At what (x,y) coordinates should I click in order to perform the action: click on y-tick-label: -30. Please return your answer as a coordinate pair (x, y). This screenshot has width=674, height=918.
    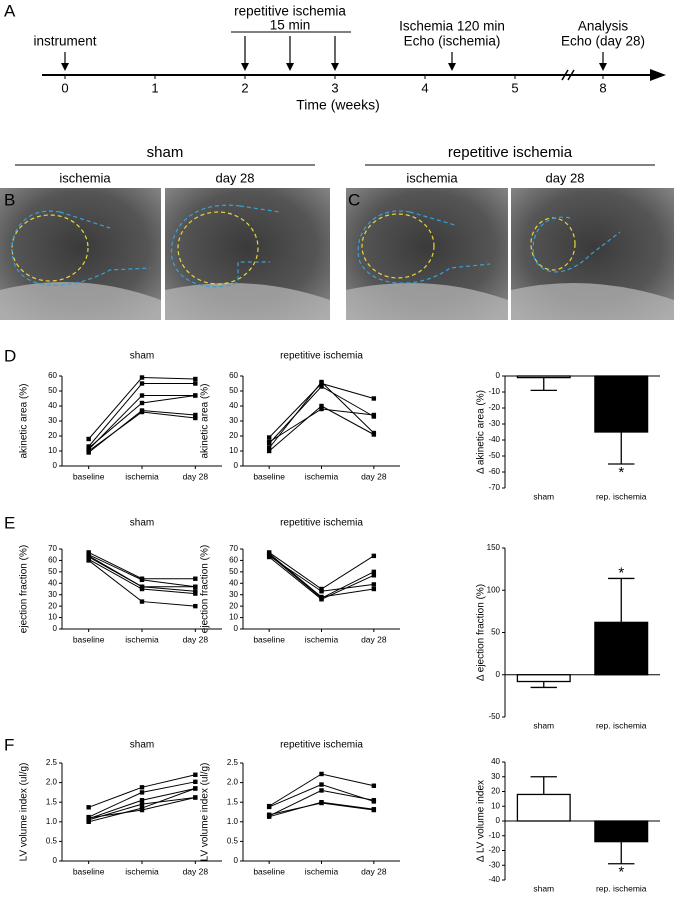
    Looking at the image, I should click on (494, 864).